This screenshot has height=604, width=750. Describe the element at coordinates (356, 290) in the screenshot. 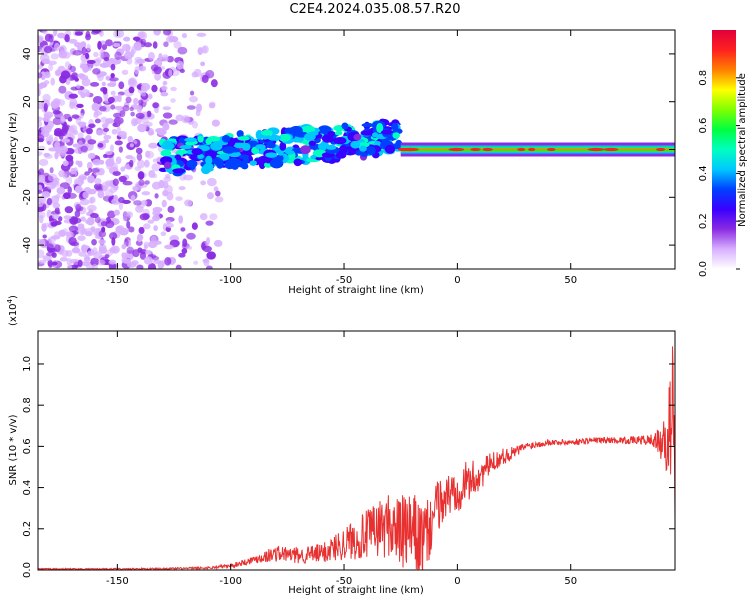

I see `spectrogram-xlabel: Height of straight line (km)` at that location.